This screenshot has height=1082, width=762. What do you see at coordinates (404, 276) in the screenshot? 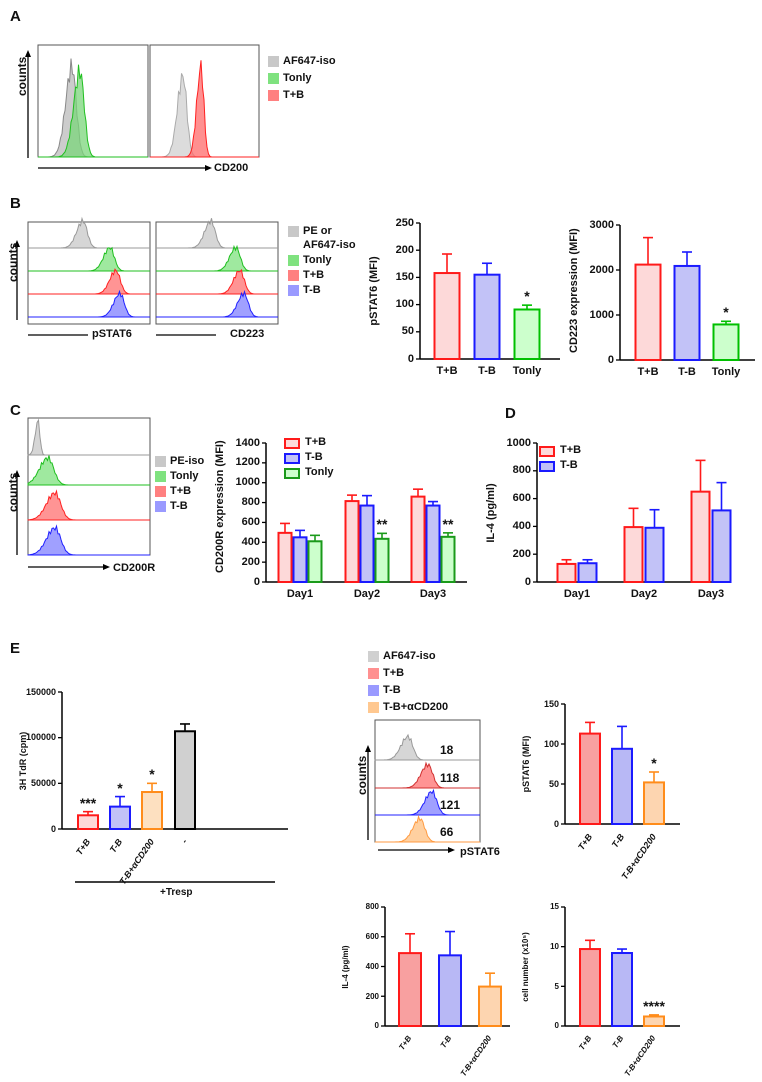
I see `y-tick-label: 150` at bounding box center [404, 276].